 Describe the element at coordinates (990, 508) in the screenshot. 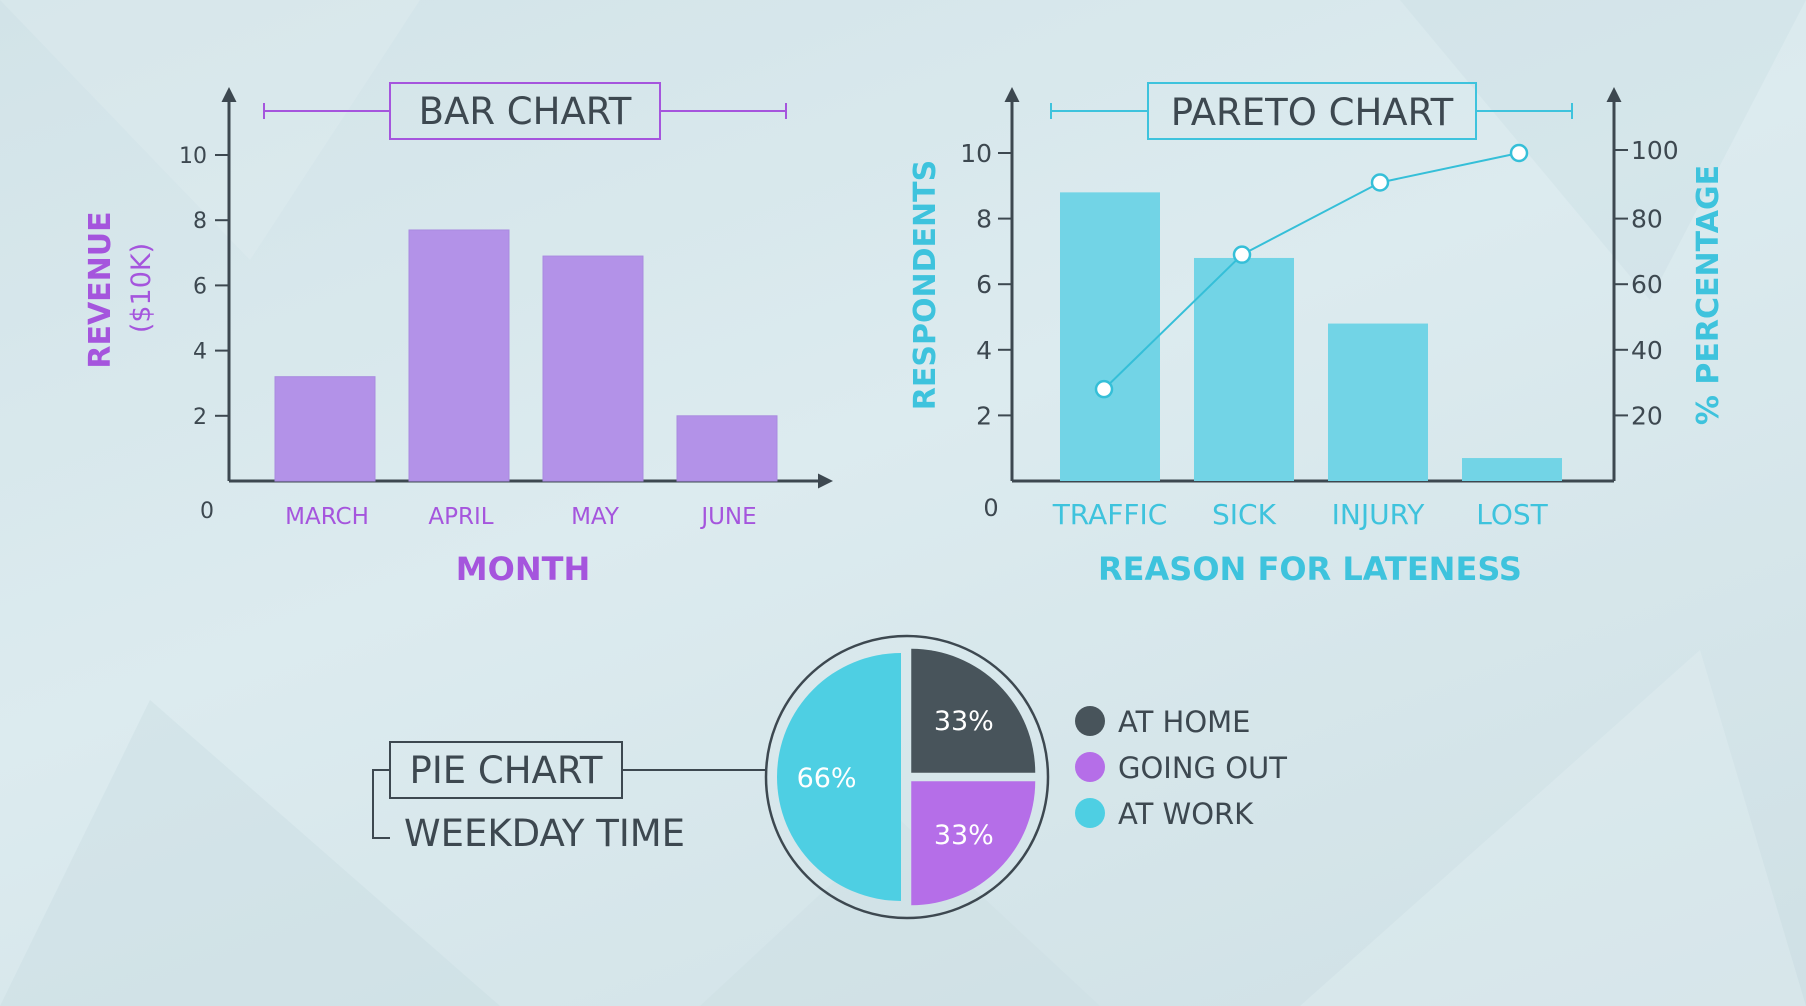

I see `pareto-zero-label: 0` at that location.